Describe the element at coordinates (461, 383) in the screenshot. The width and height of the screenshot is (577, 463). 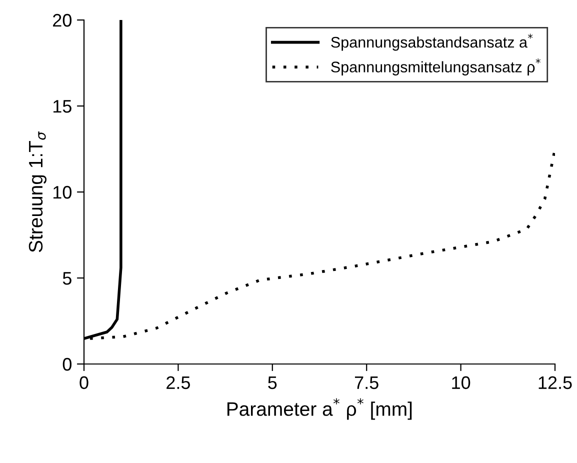
I see `x-tick-label: 10` at that location.